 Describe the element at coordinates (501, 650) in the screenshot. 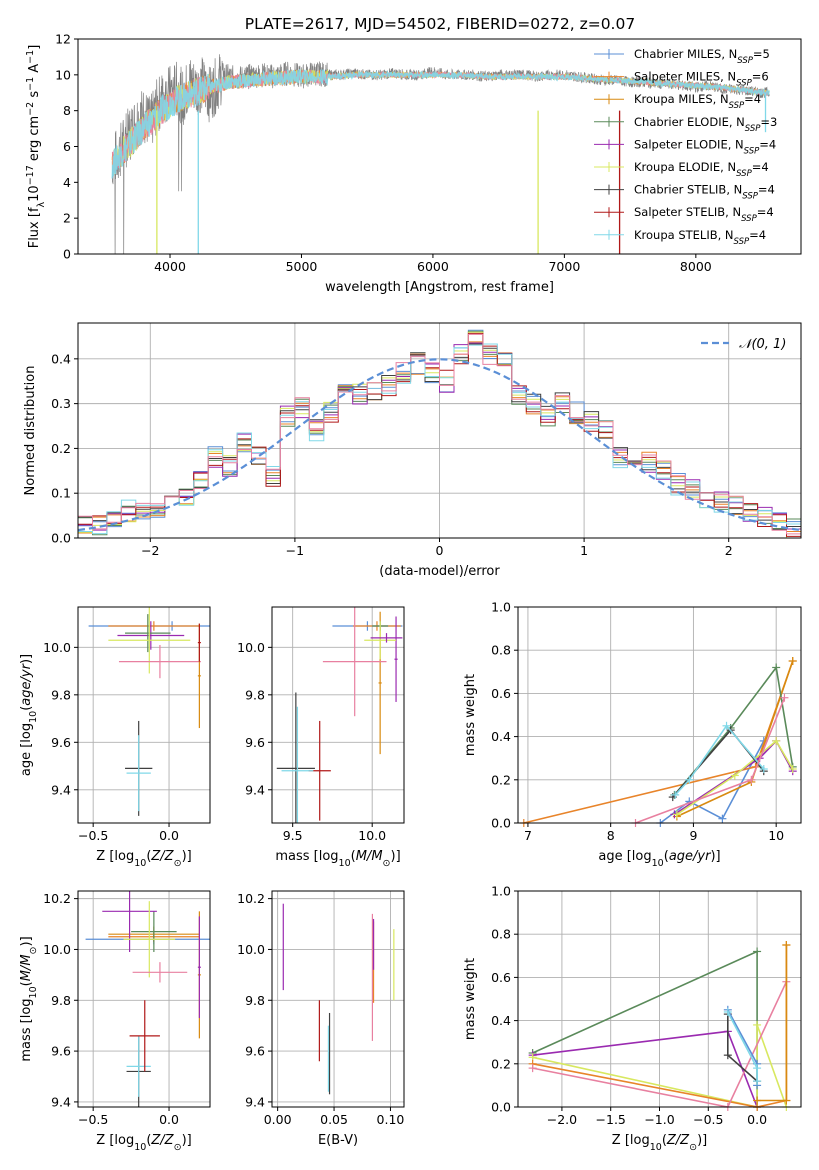

I see `y-tick-label: 0.8` at that location.